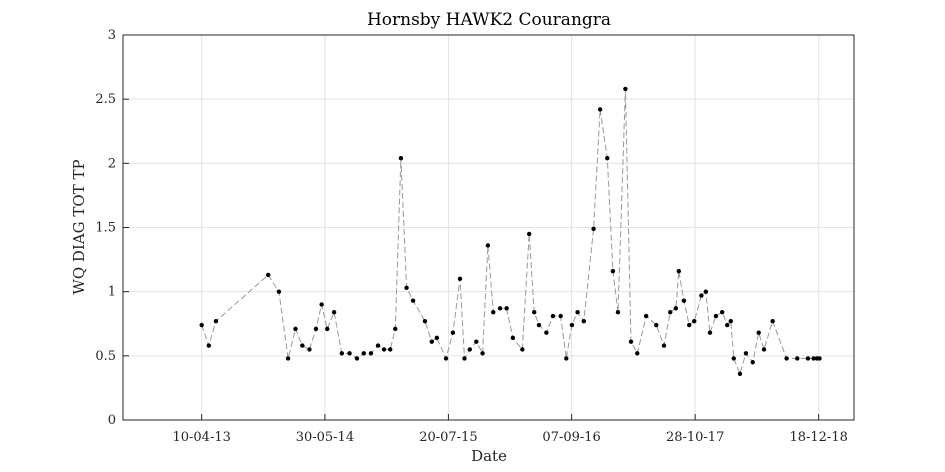  I want to click on x-axis-label: Date, so click(489, 456).